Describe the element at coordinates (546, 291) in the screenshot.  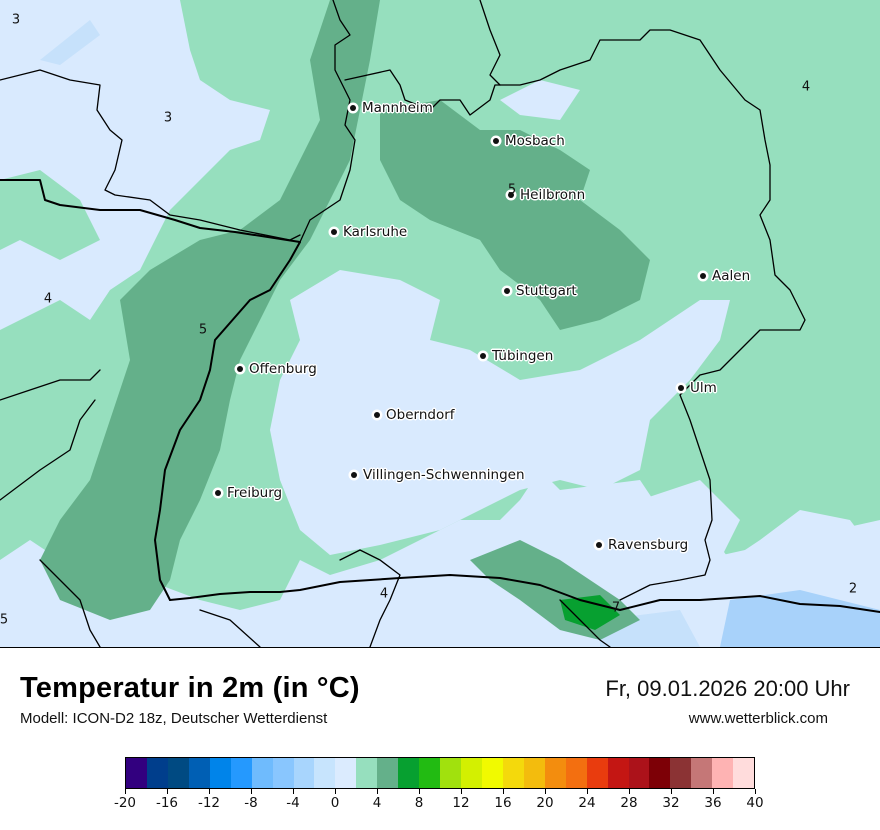
I see `city-label: Stuttgart` at that location.